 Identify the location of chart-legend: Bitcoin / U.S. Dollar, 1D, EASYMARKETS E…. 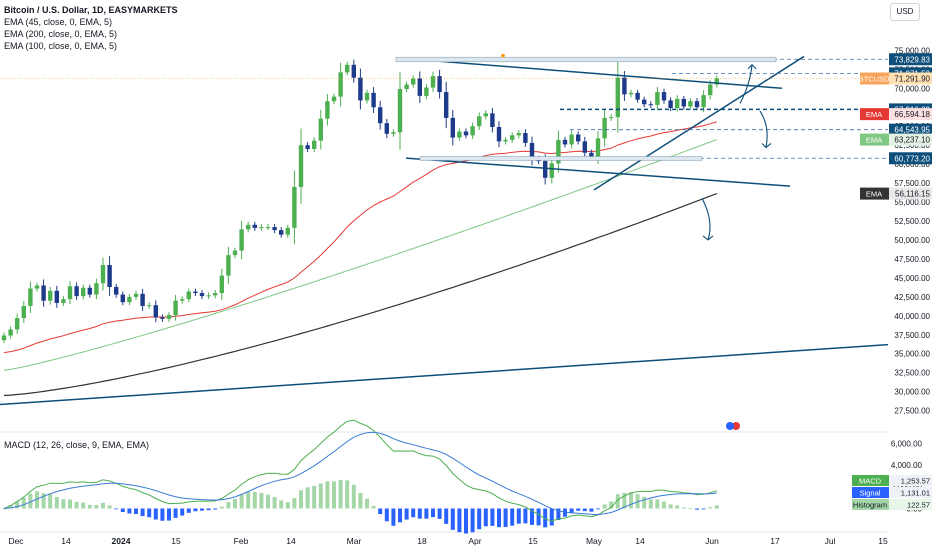
(91, 28).